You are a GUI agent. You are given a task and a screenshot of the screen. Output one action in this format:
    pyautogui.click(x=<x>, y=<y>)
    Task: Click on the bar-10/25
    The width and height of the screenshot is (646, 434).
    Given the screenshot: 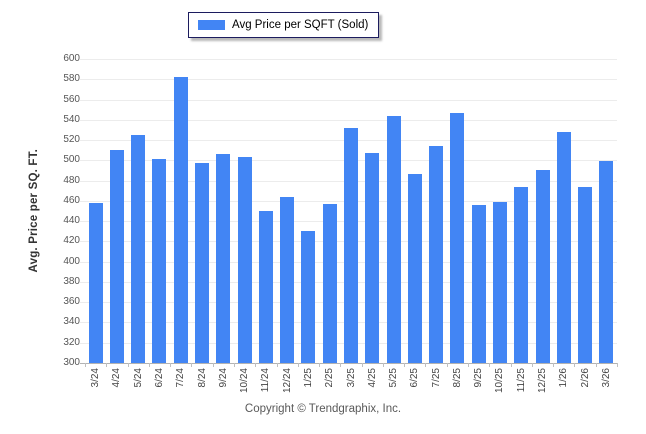 What is the action you would take?
    pyautogui.click(x=499, y=282)
    